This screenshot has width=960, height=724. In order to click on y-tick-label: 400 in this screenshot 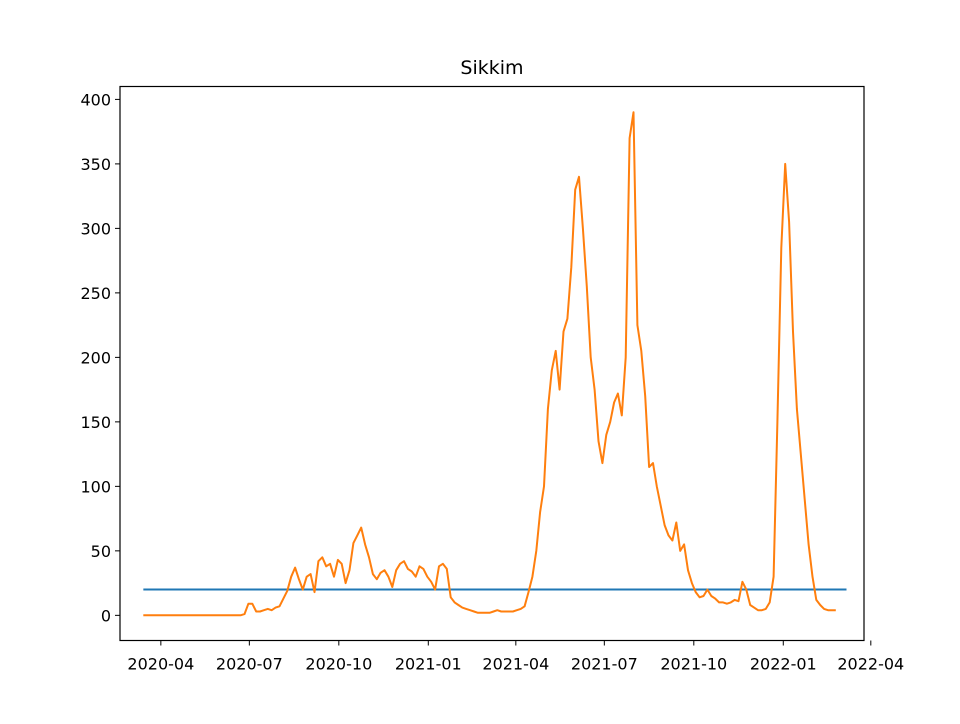, I will do `click(95, 99)`.